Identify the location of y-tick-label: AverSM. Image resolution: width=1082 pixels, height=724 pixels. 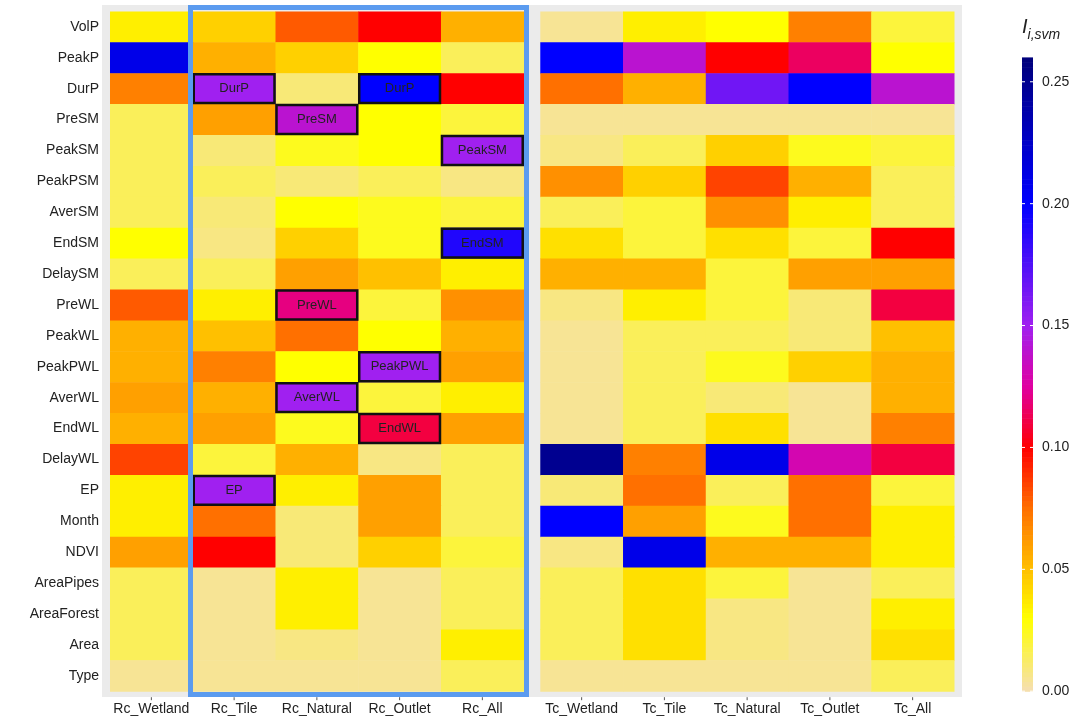
(74, 211).